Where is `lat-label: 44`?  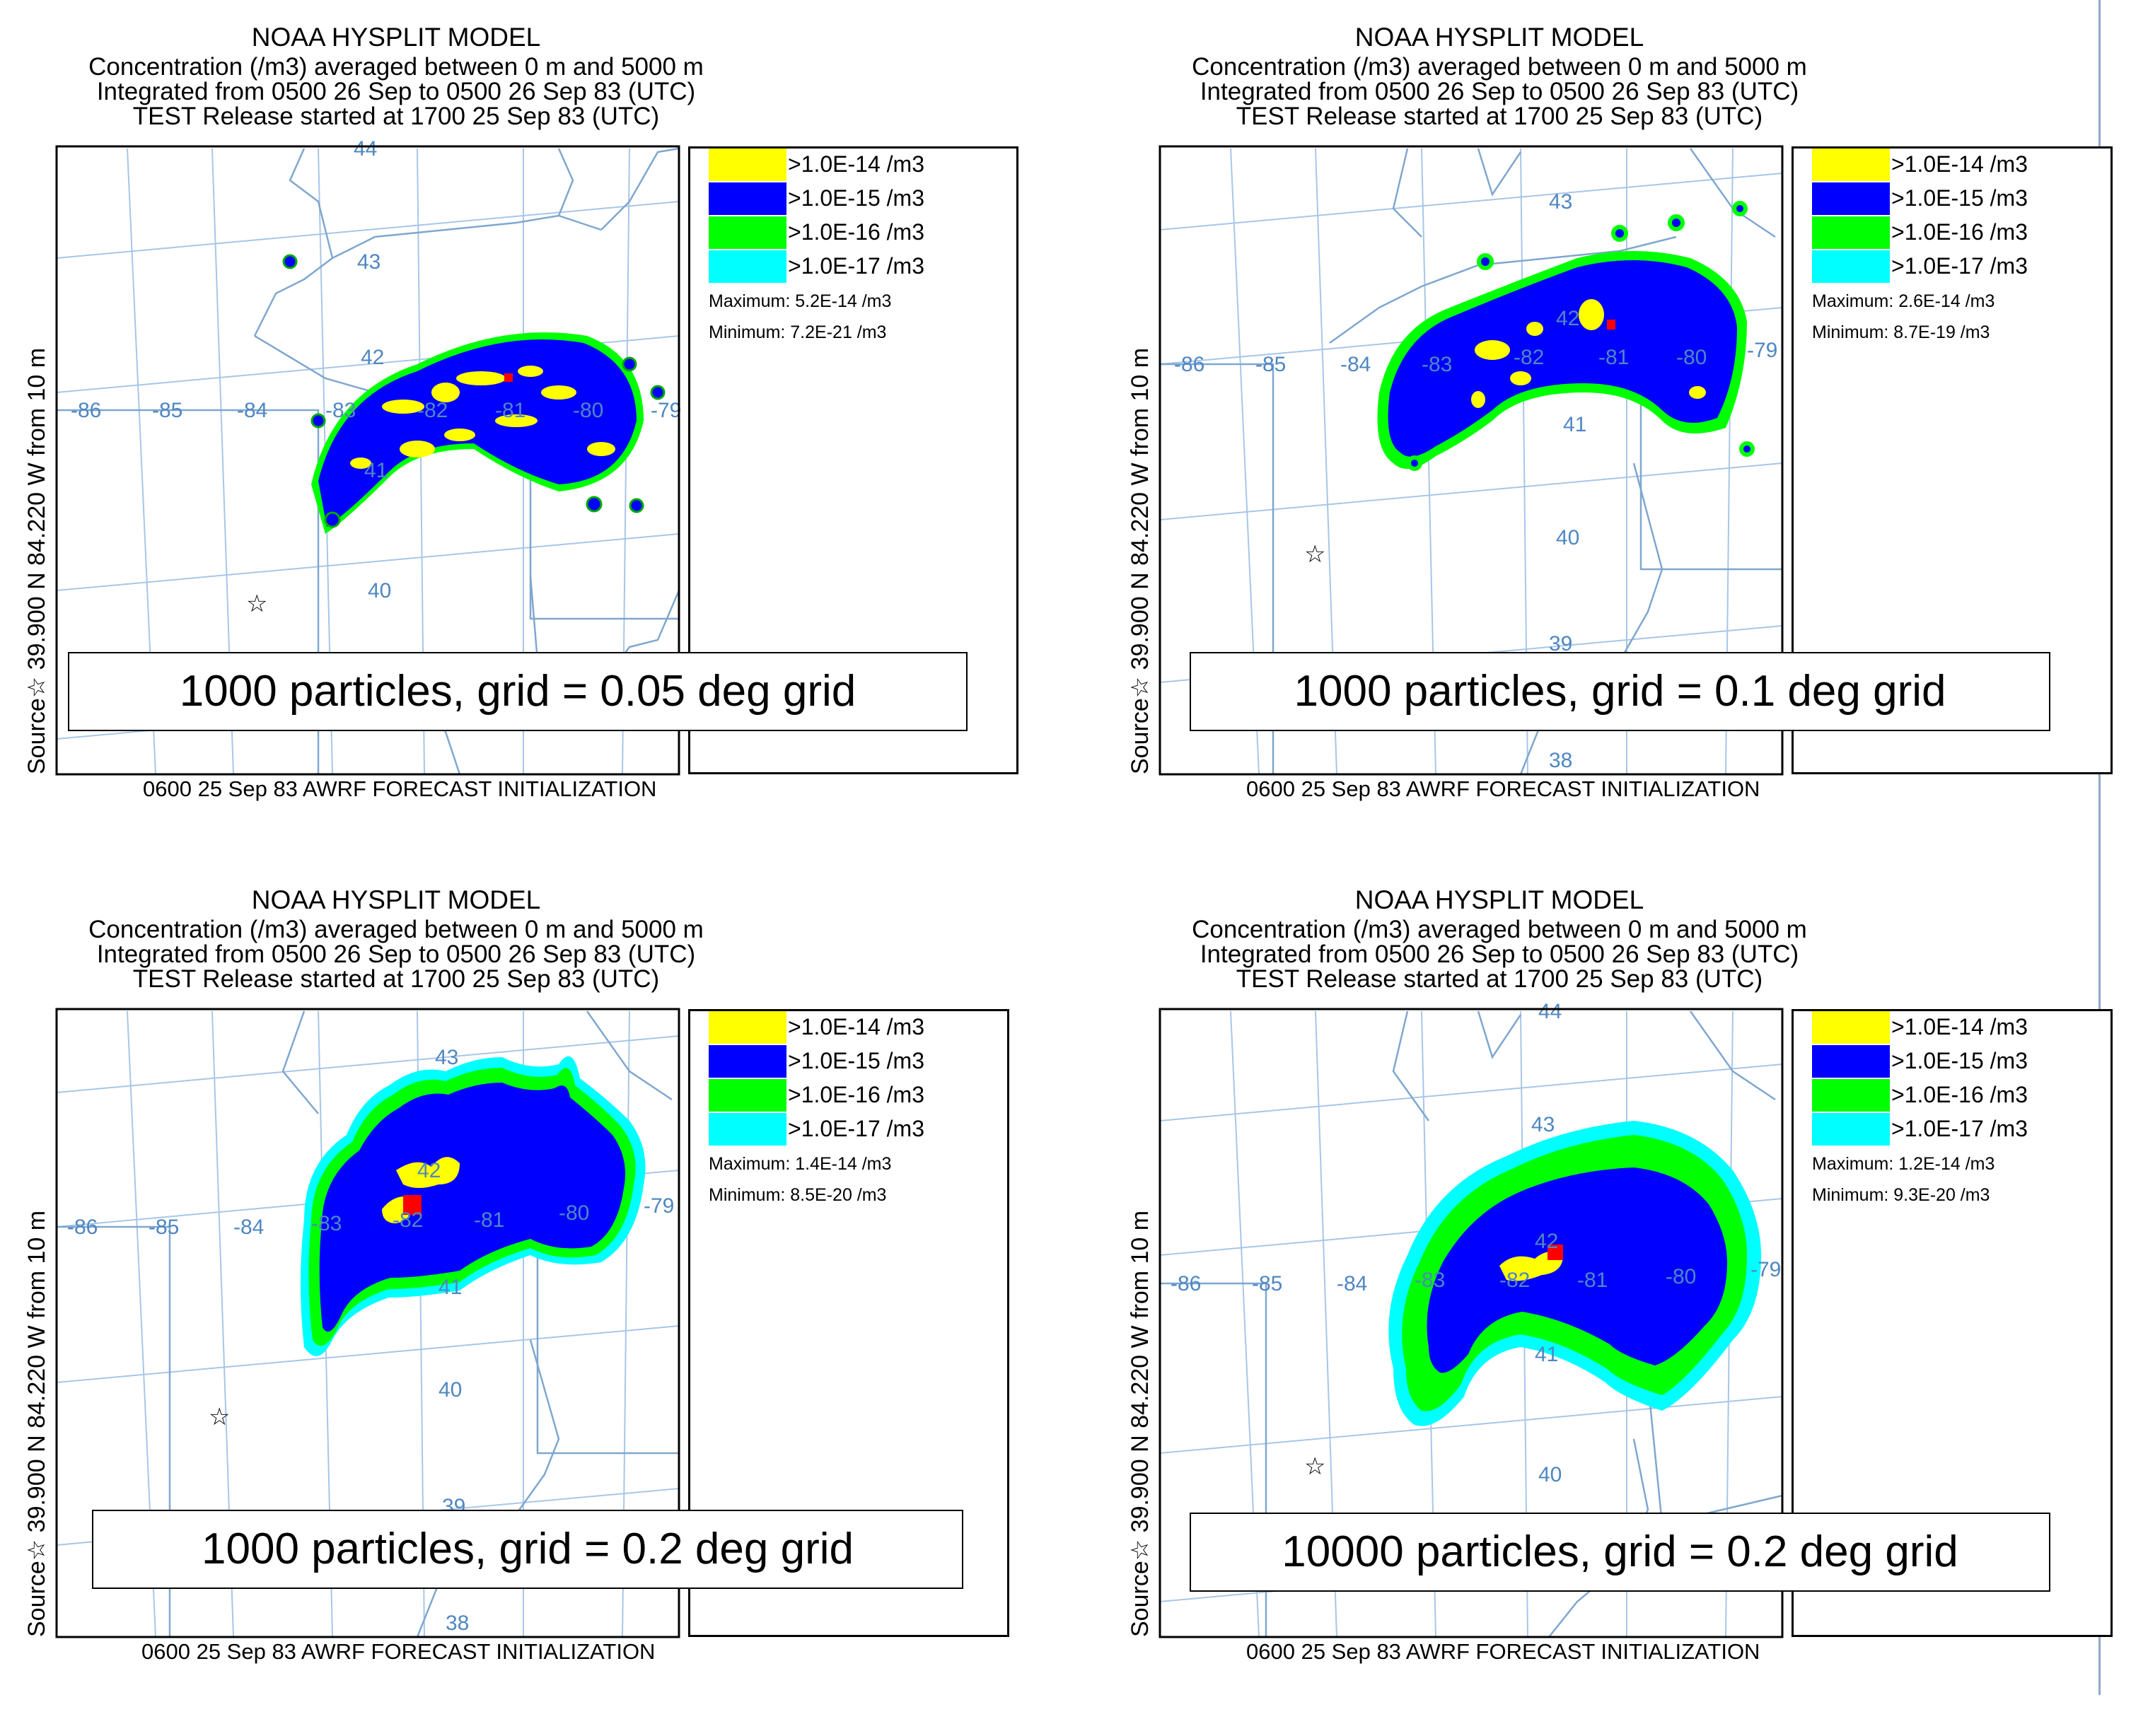
lat-label: 44 is located at coordinates (1550, 1011).